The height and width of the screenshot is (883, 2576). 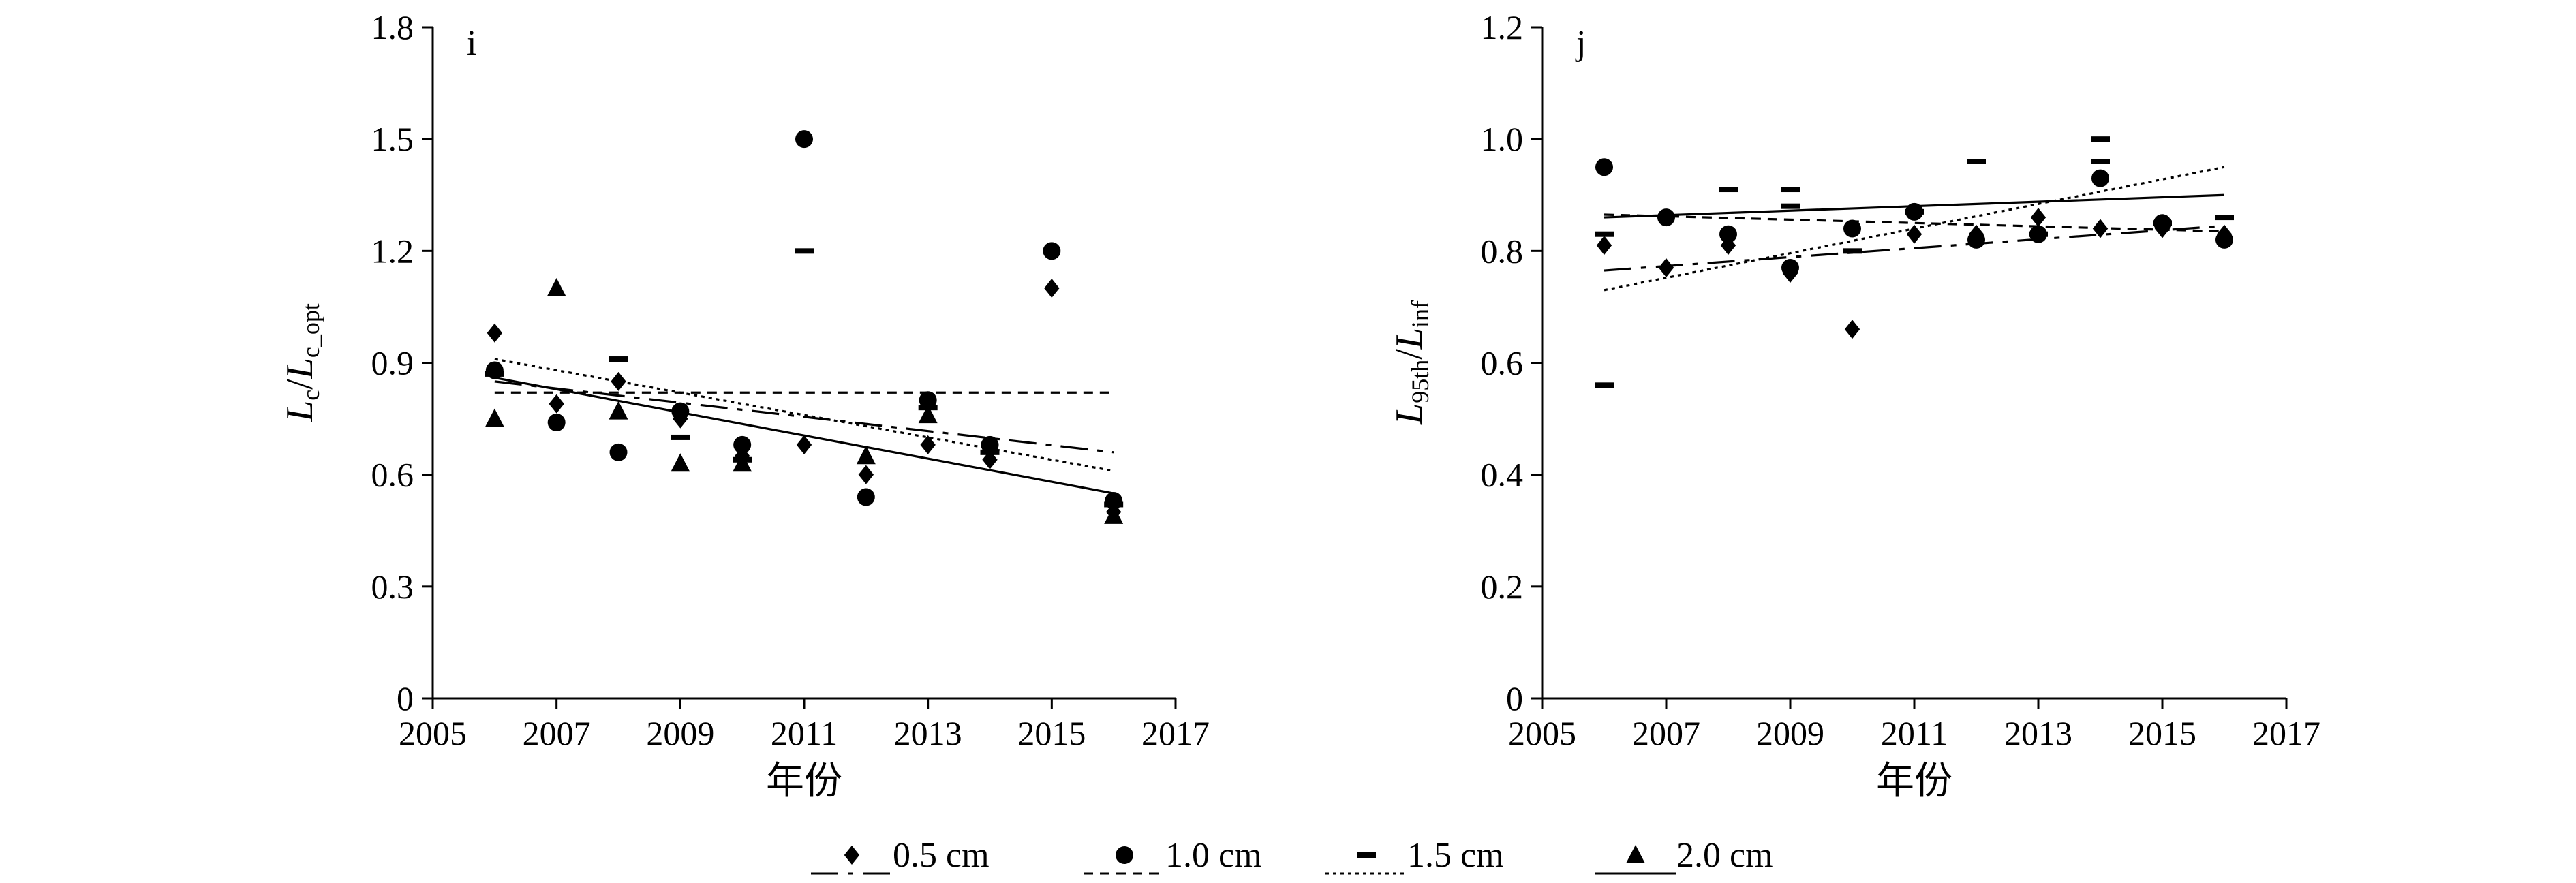 I want to click on x-tick-label: 2015, so click(x=2162, y=733).